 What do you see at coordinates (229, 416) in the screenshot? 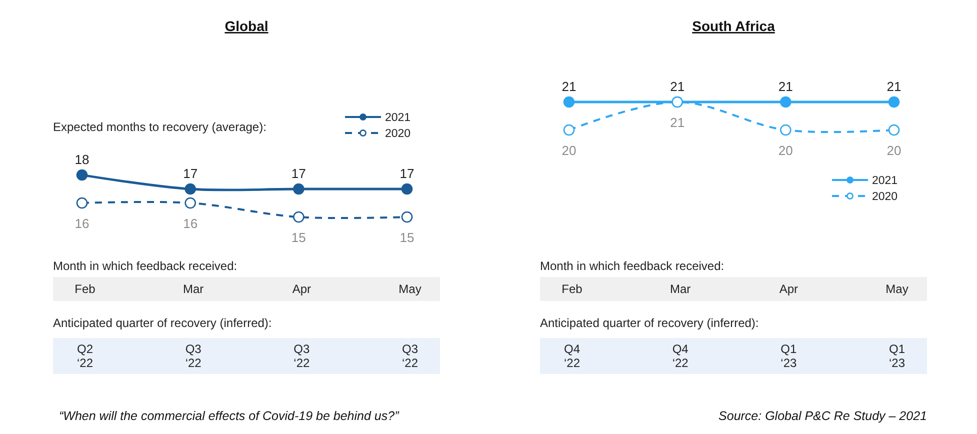
I see `text: “When will the commercial effects of Covid-19 be behind us?”` at bounding box center [229, 416].